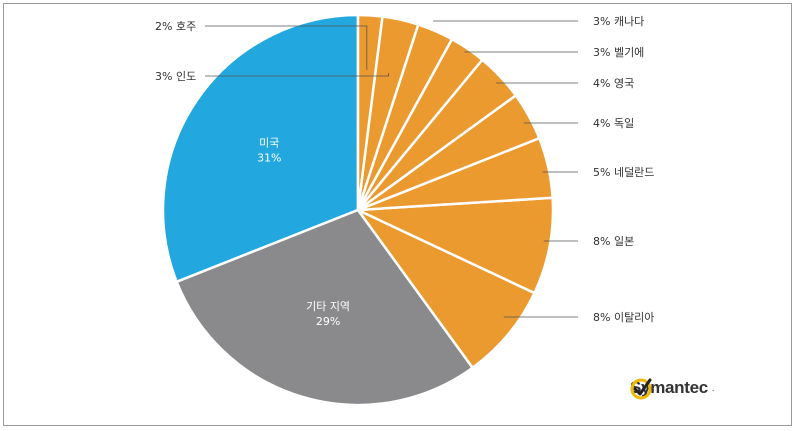 The width and height of the screenshot is (797, 431). Describe the element at coordinates (613, 83) in the screenshot. I see `slice-callout-label: 4% 영국` at that location.